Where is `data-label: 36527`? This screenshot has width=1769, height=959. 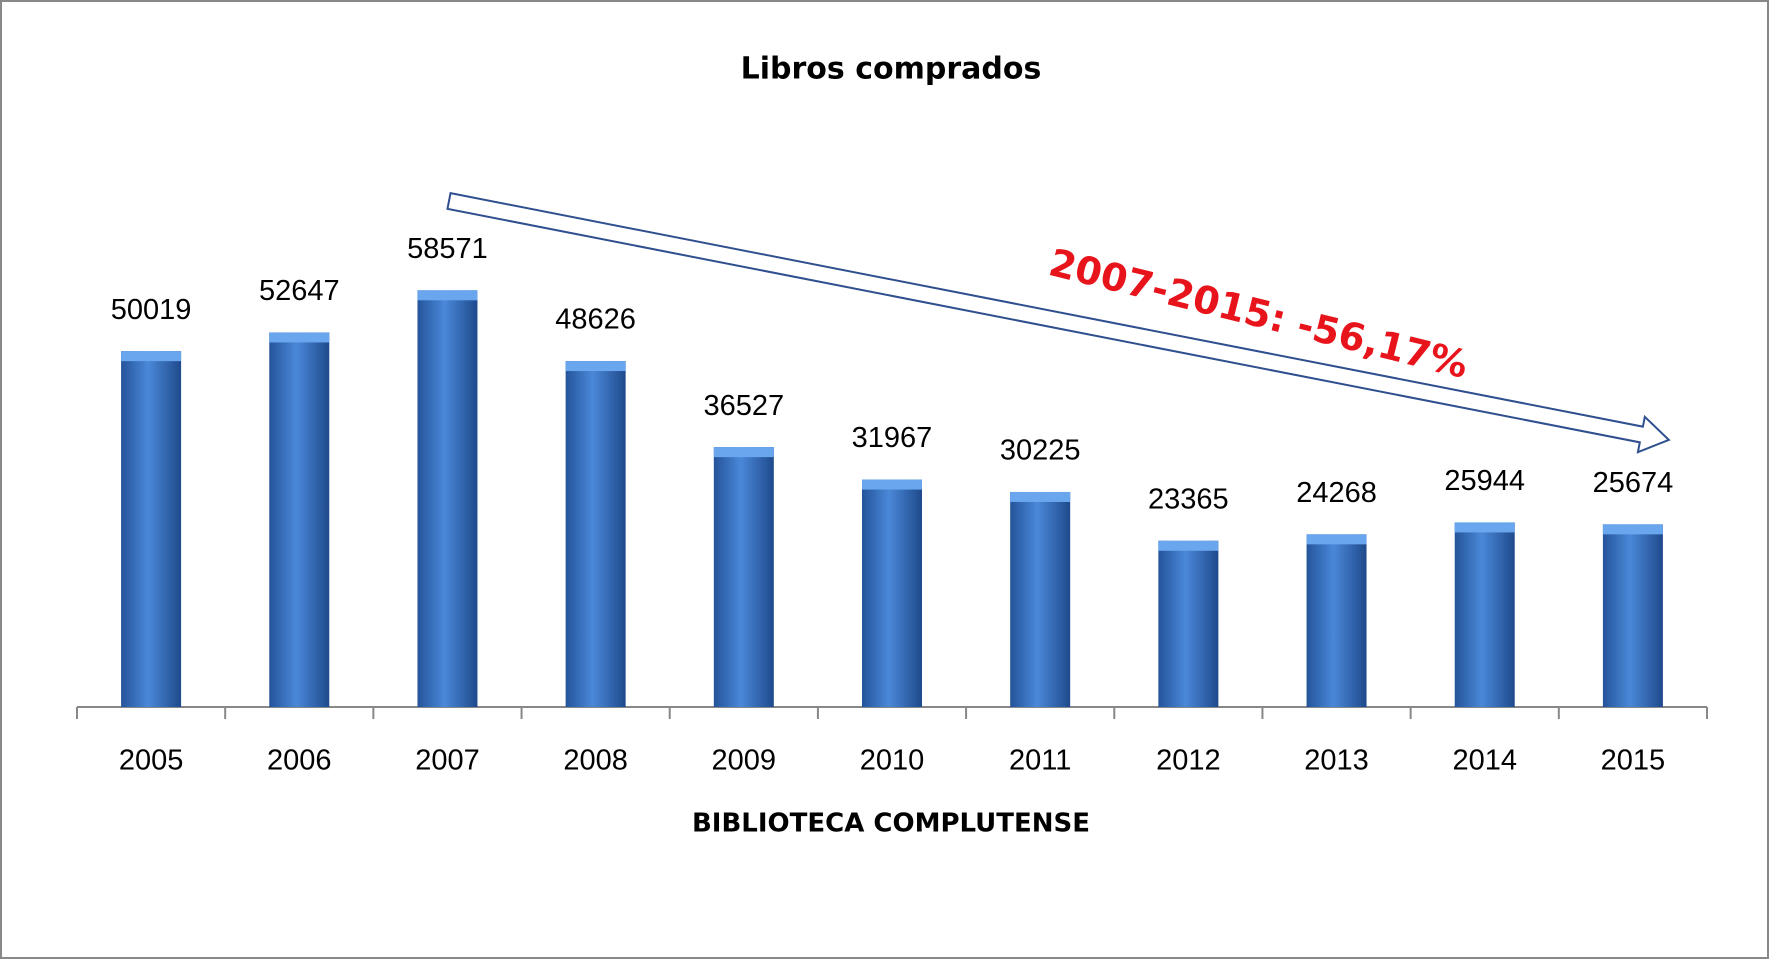
data-label: 36527 is located at coordinates (743, 406).